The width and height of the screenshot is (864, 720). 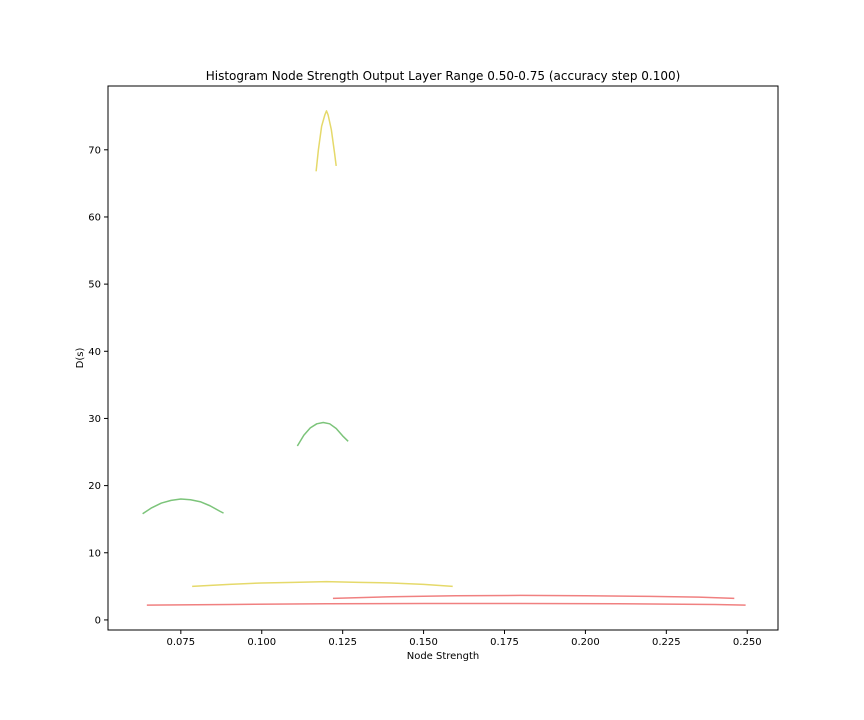 What do you see at coordinates (504, 642) in the screenshot?
I see `x-tick-label: 0.175` at bounding box center [504, 642].